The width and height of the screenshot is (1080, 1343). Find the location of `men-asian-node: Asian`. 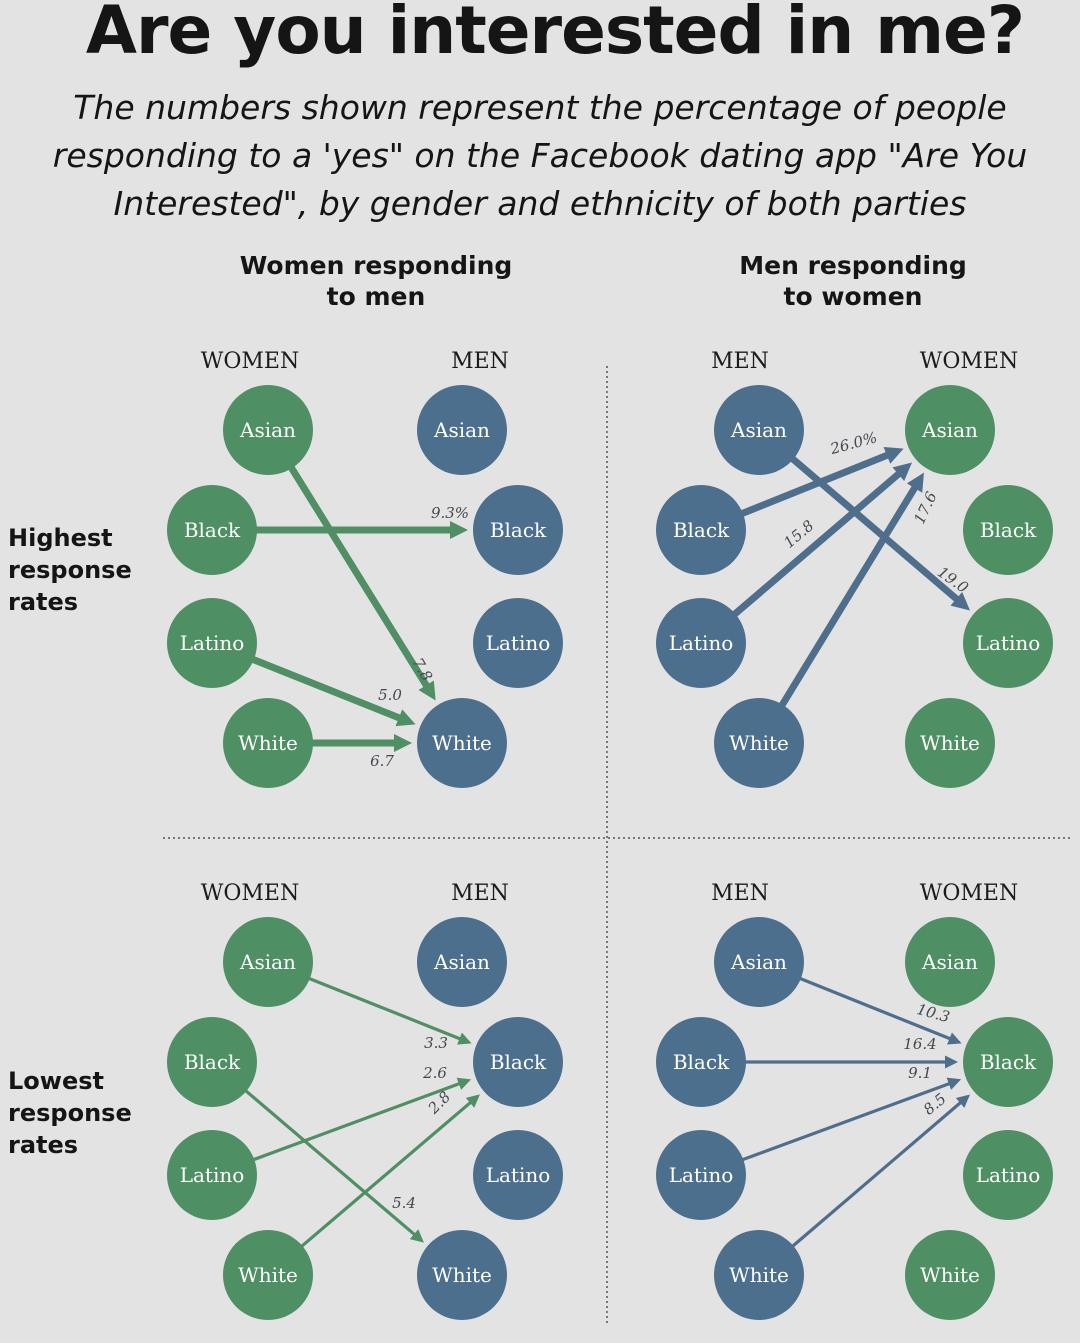

men-asian-node: Asian is located at coordinates (759, 430).